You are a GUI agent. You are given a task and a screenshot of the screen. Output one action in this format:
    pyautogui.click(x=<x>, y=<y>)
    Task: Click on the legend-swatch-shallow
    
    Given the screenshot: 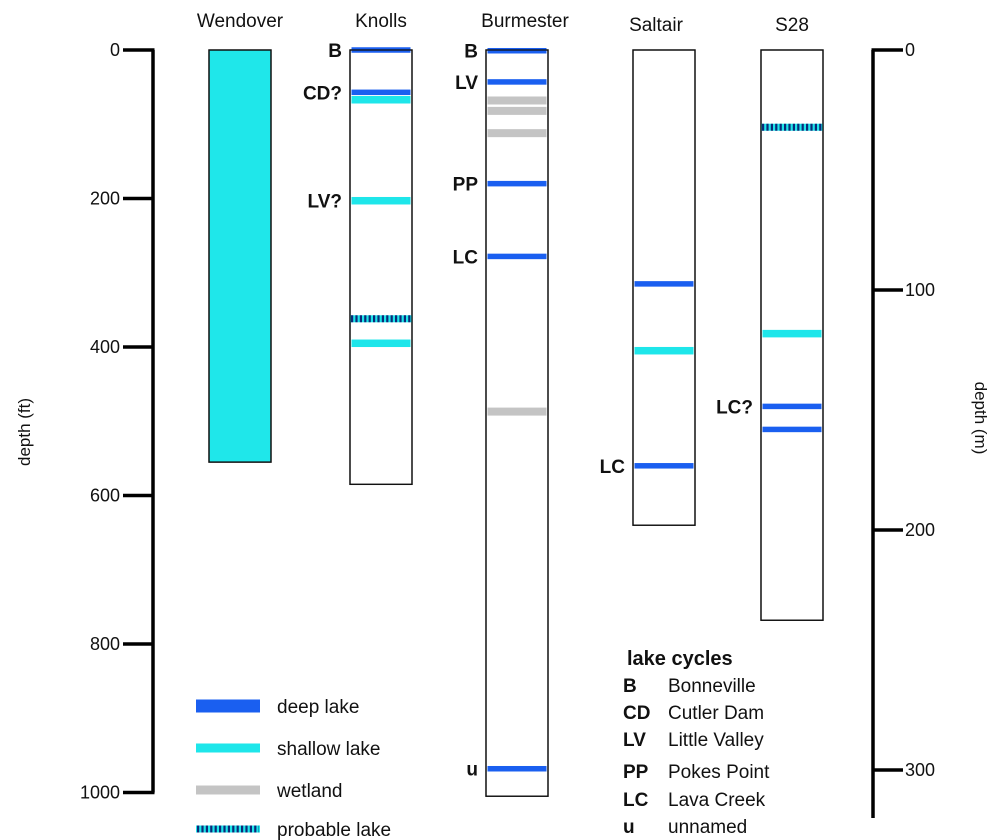 What is the action you would take?
    pyautogui.click(x=228, y=748)
    